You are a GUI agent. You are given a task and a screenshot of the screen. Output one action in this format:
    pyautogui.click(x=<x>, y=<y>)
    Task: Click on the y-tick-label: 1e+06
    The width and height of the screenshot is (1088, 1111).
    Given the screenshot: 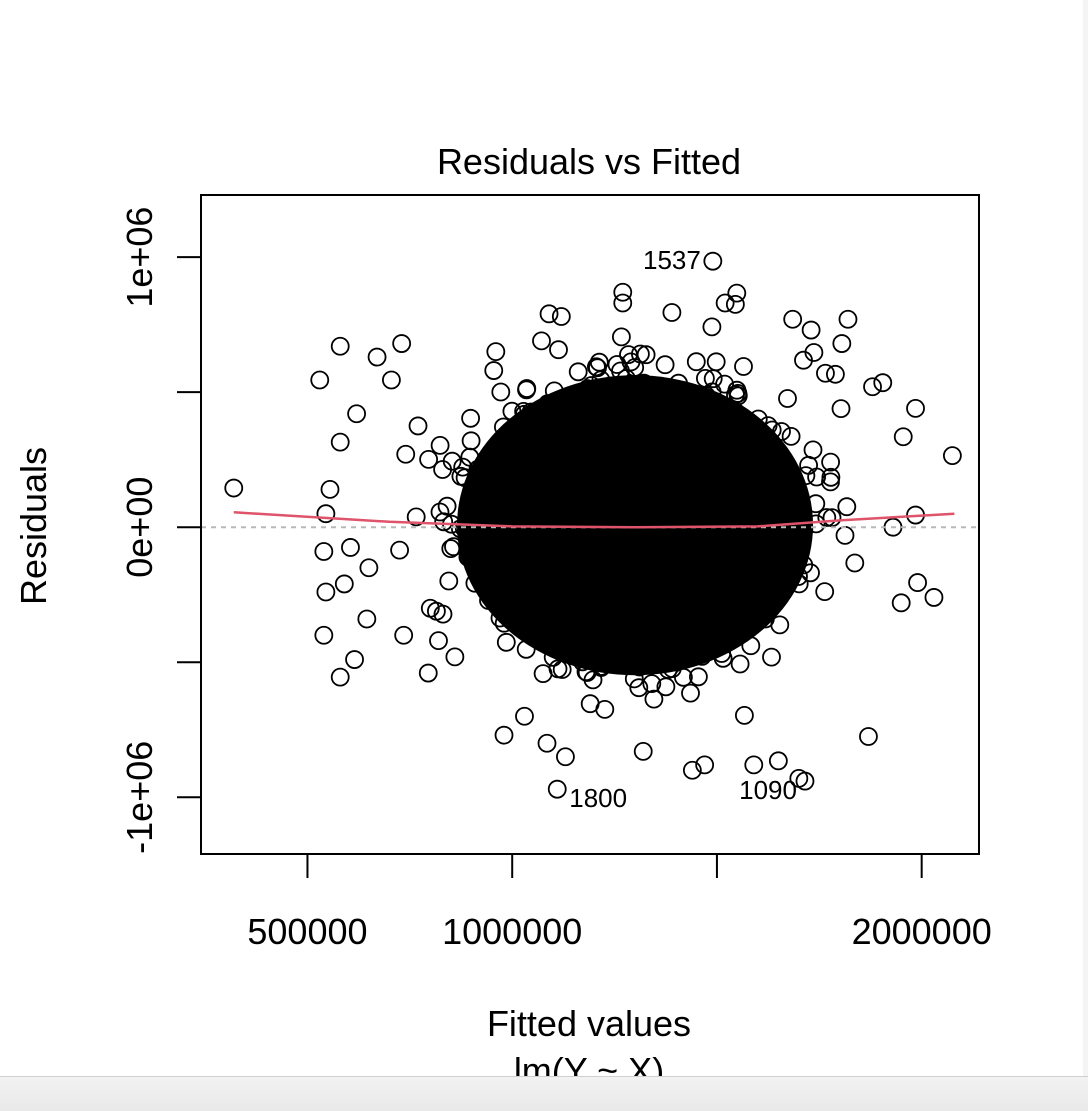 What is the action you would take?
    pyautogui.click(x=139, y=257)
    